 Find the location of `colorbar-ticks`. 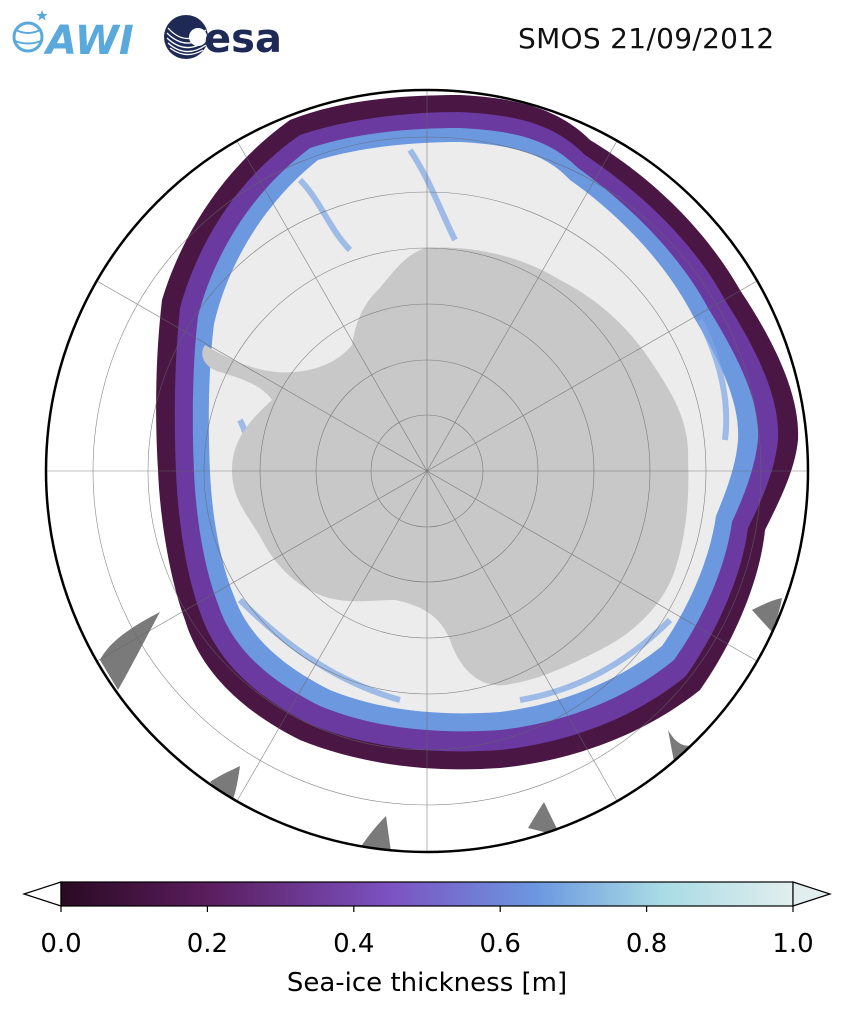

colorbar-ticks is located at coordinates (427, 909).